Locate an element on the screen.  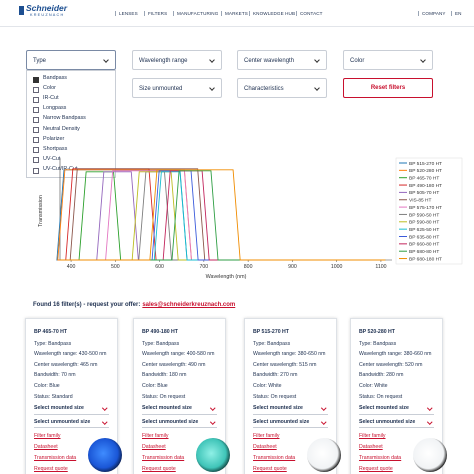
product-name: BP 515-270 HT is located at coordinates (271, 332).